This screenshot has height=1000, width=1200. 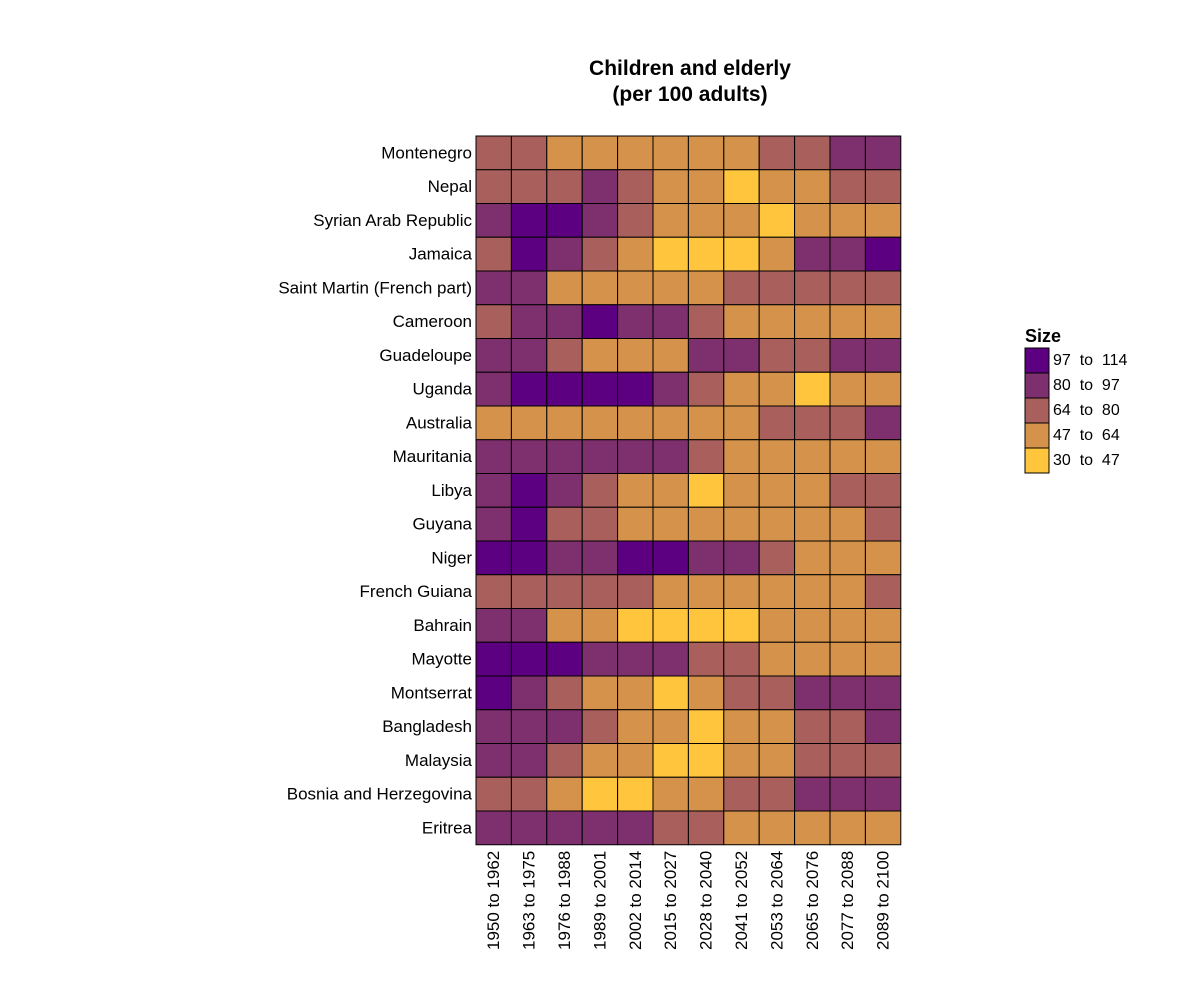 What do you see at coordinates (427, 726) in the screenshot?
I see `y-tick-label: Bangladesh` at bounding box center [427, 726].